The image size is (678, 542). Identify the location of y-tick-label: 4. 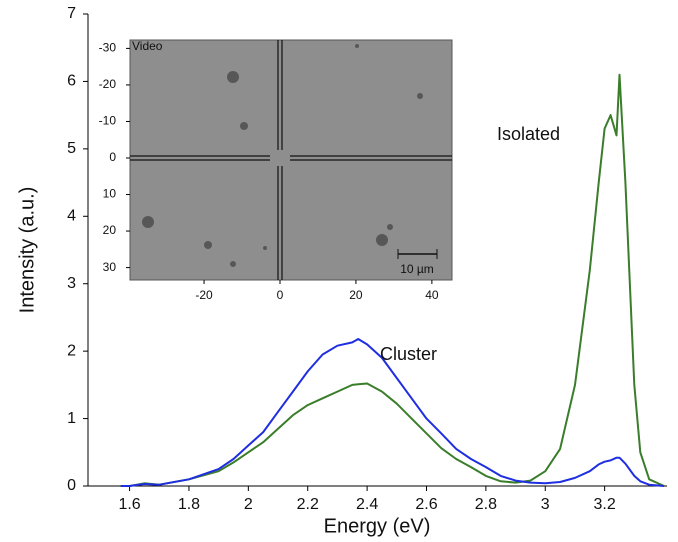
(71, 216).